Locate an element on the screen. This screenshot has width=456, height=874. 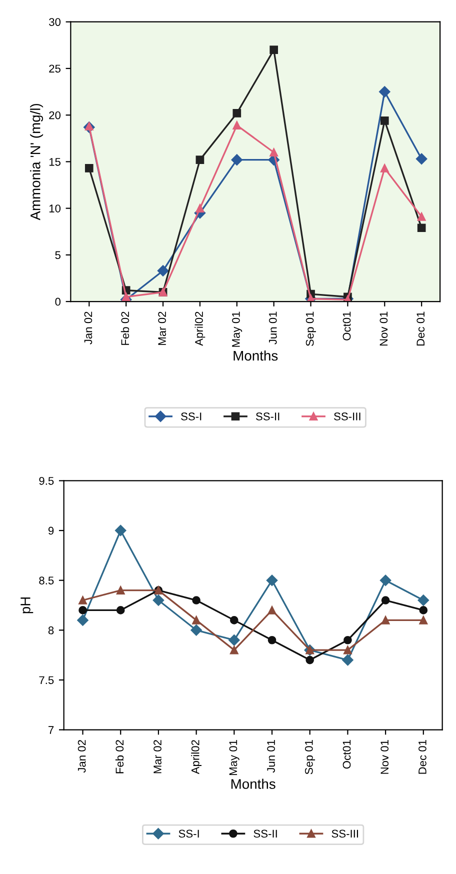
y-tick-label: 5 is located at coordinates (57, 255).